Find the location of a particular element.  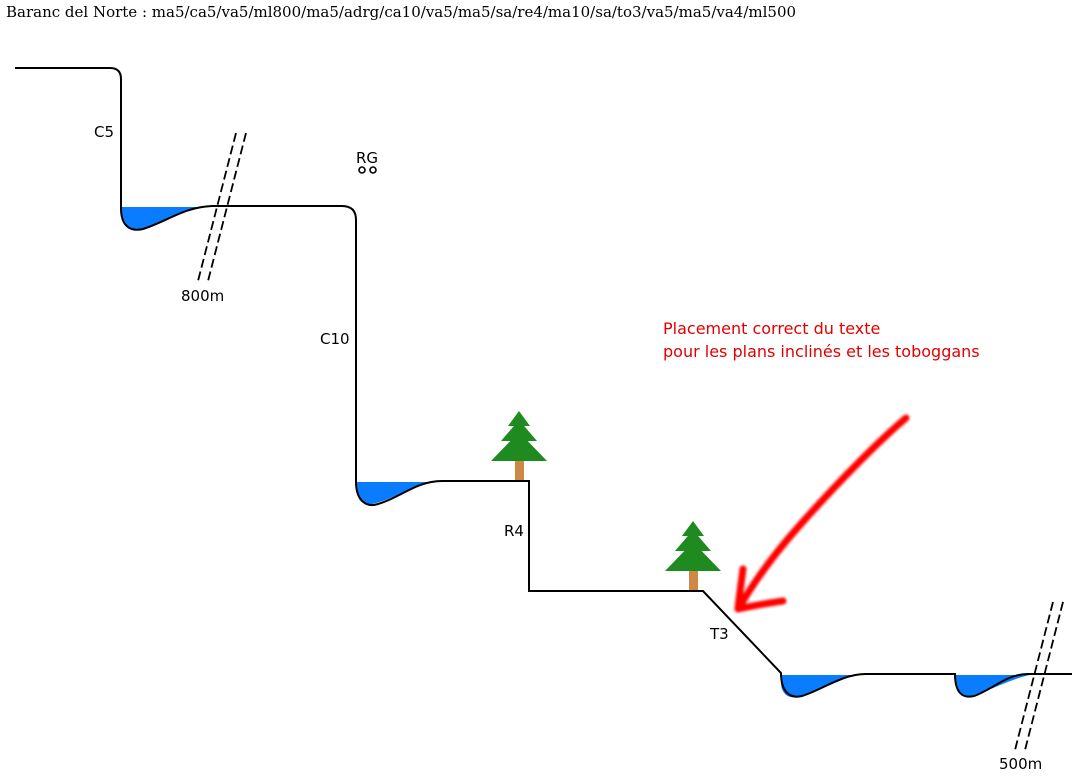

label-rg: RG is located at coordinates (367, 158).